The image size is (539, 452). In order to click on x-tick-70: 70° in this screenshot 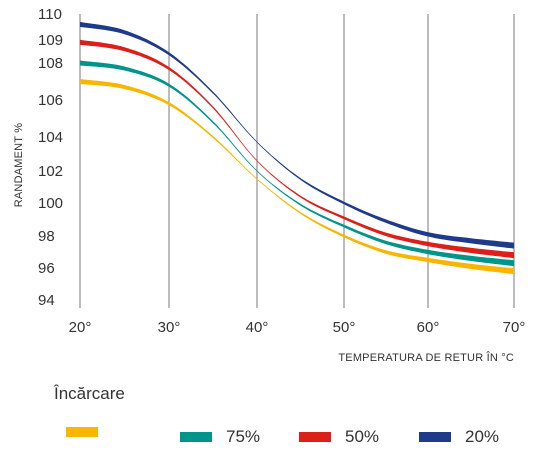, I will do `click(514, 327)`.